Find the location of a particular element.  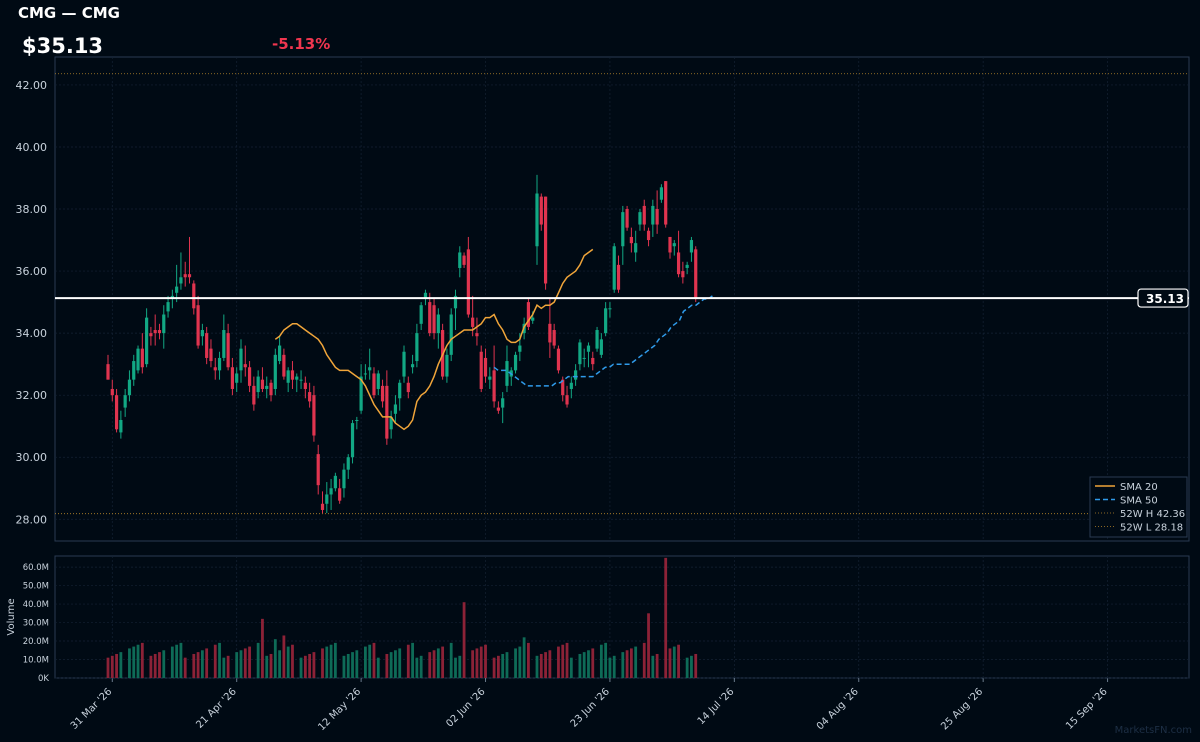

volume-tick-label: 30.0M is located at coordinates (36, 624).